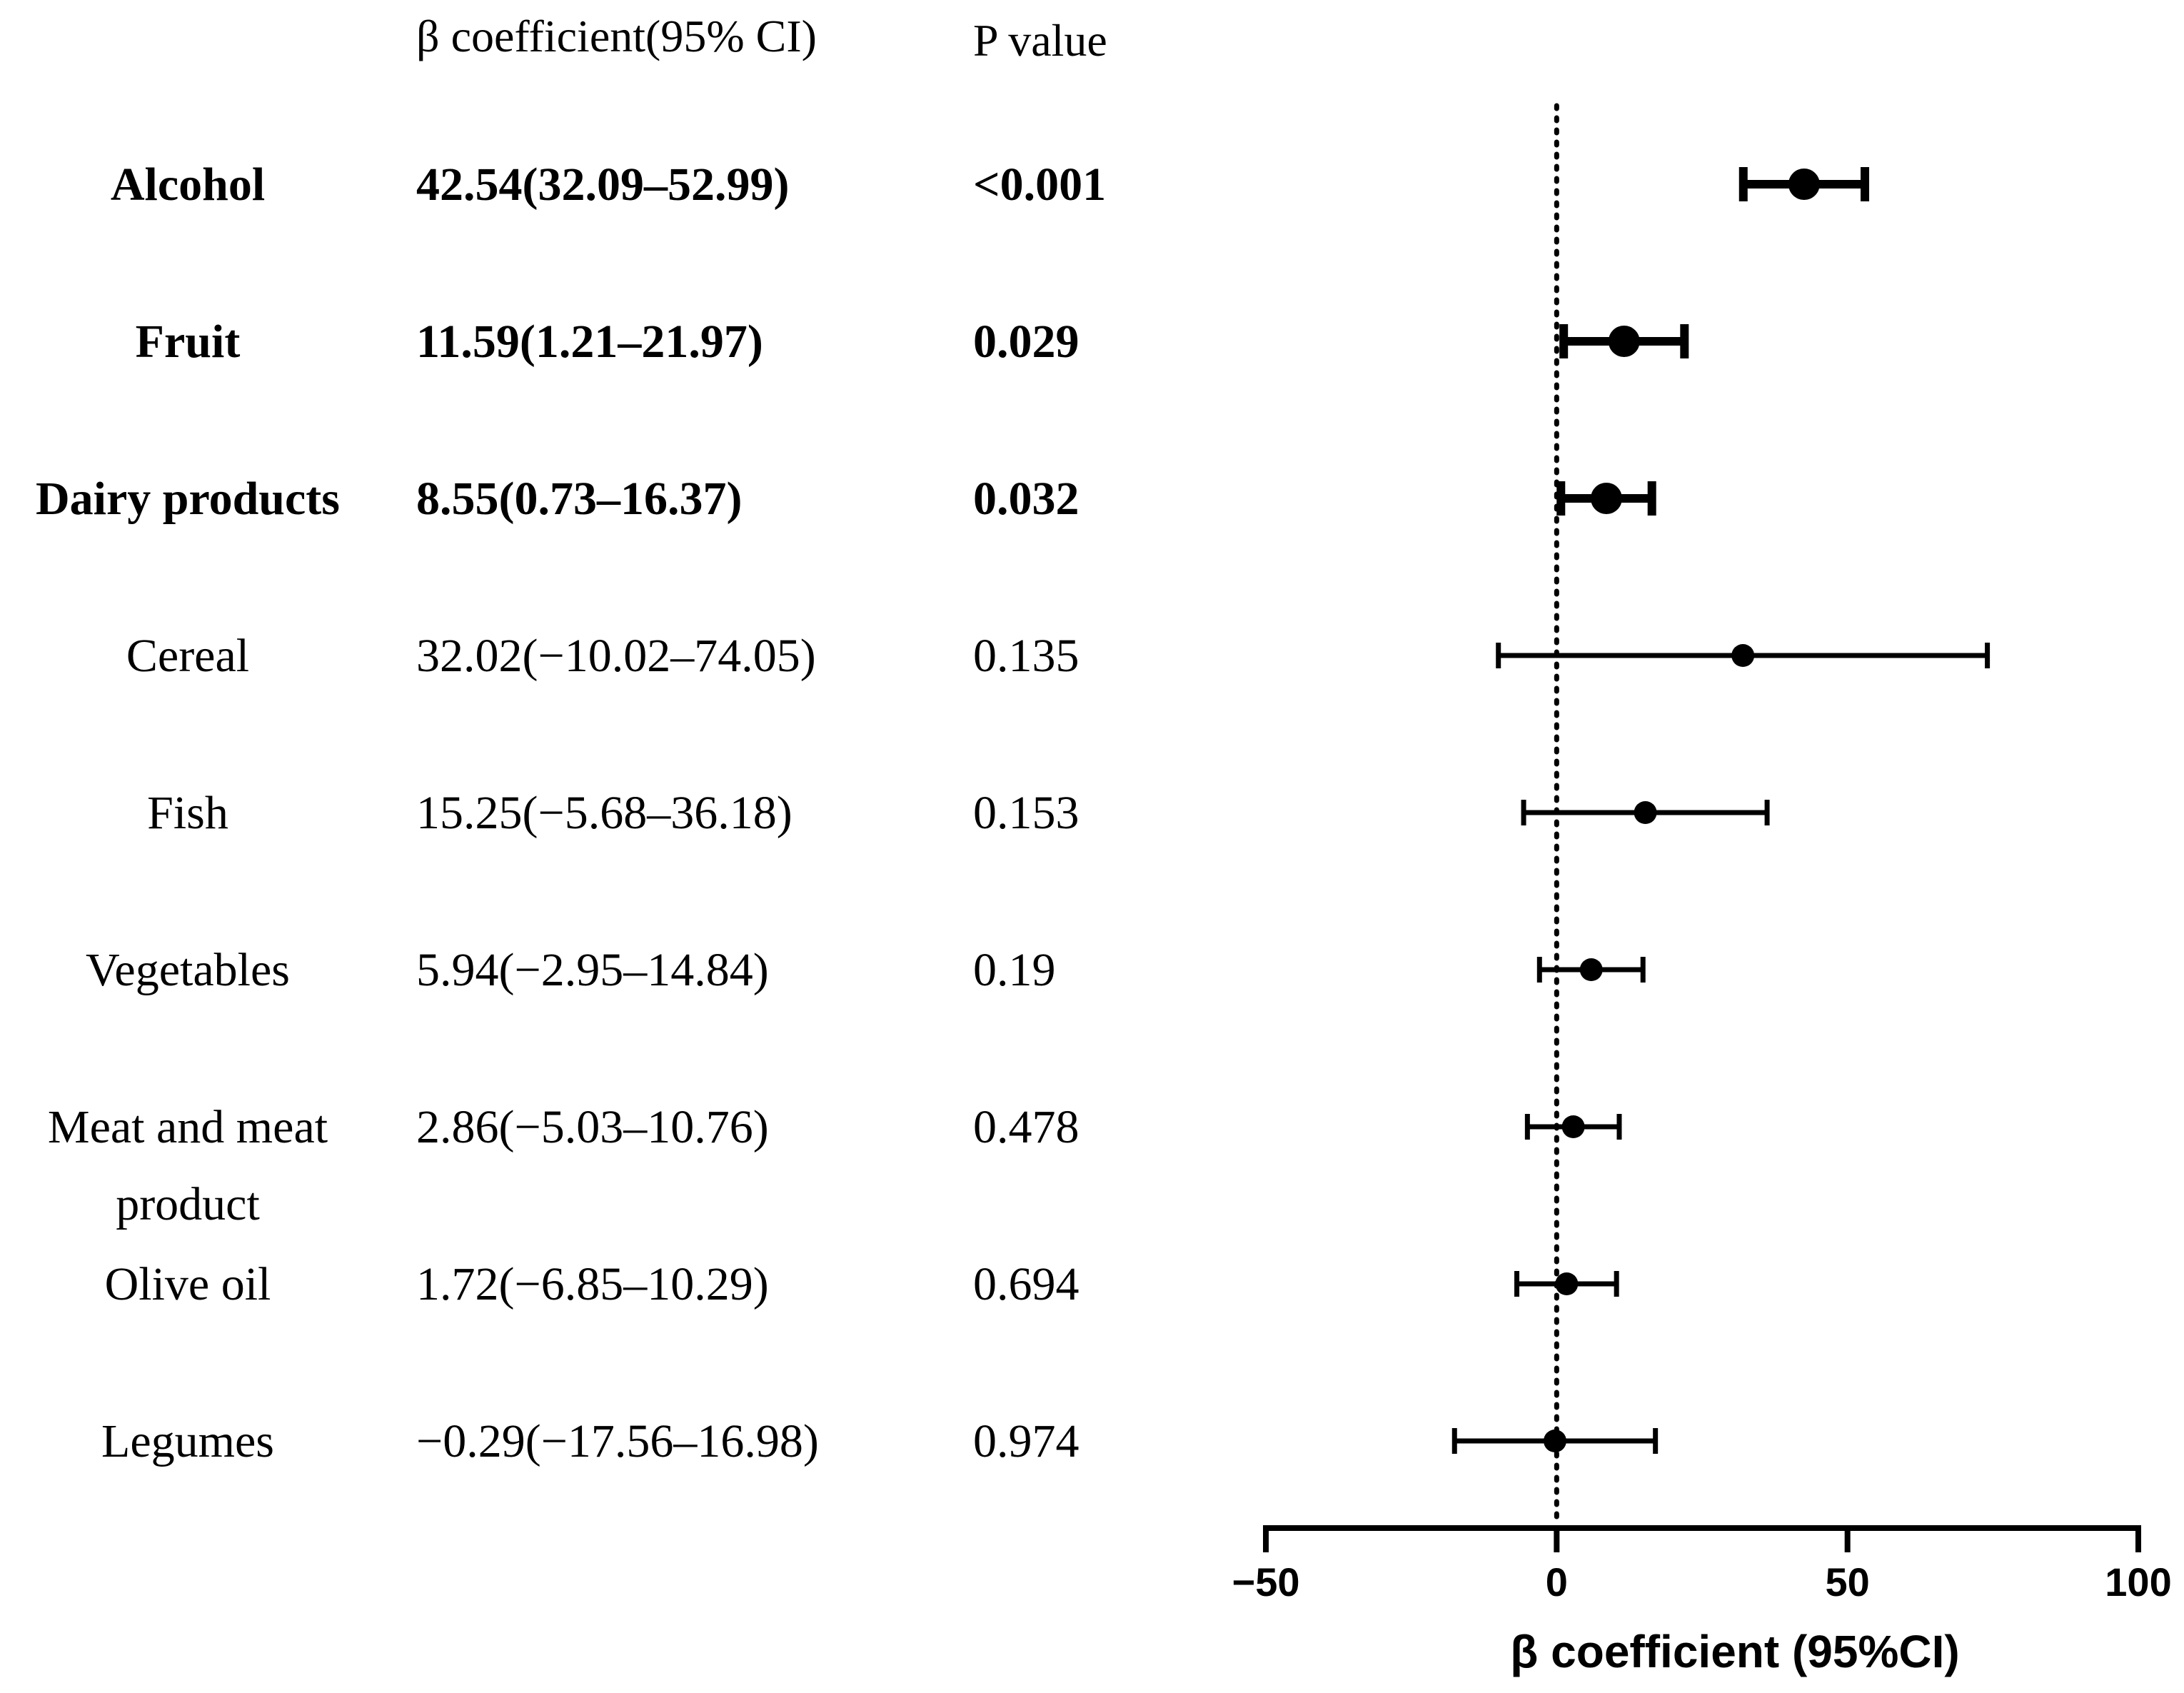 The width and height of the screenshot is (2184, 1693). Describe the element at coordinates (187, 1441) in the screenshot. I see `row-label: Legumes` at that location.